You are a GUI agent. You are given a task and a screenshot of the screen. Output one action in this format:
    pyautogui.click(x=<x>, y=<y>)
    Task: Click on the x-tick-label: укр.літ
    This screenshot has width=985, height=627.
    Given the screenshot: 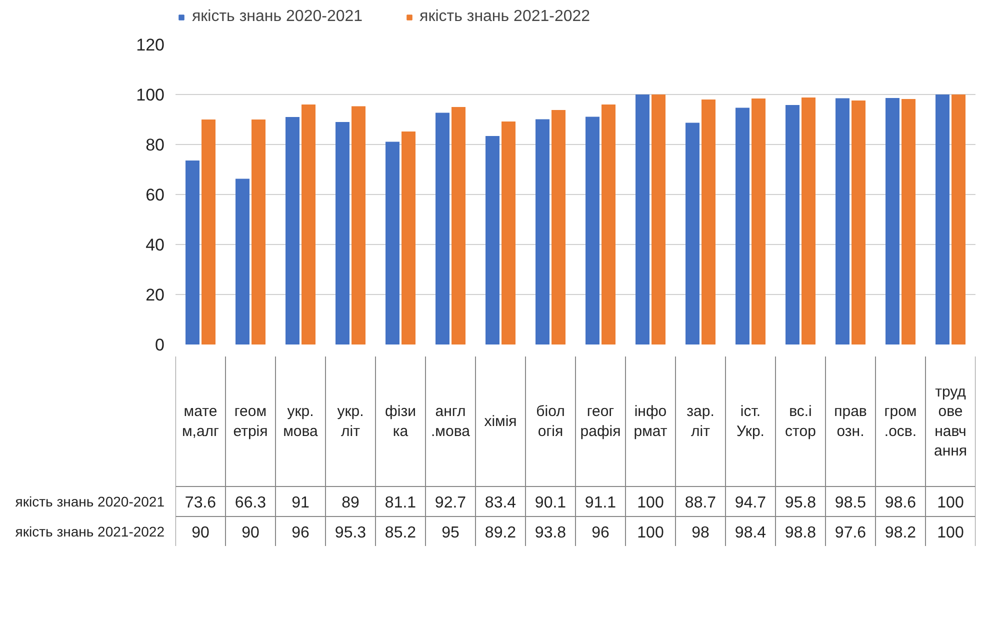 What is the action you would take?
    pyautogui.click(x=350, y=421)
    